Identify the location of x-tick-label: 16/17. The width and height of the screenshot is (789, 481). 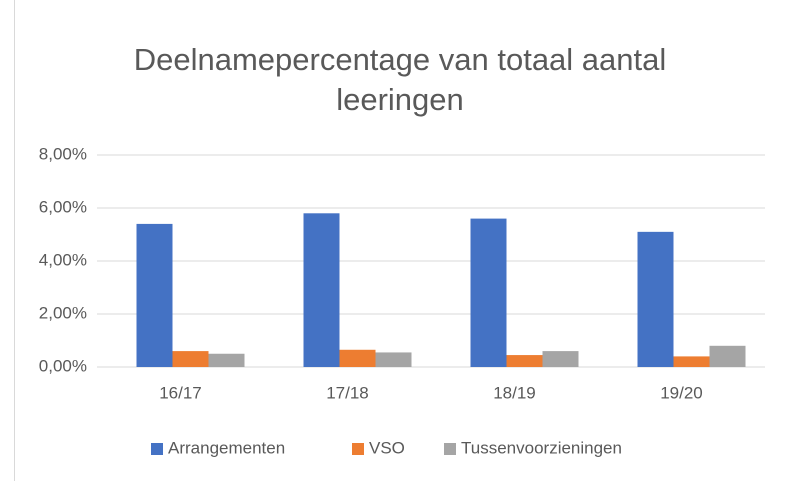
(180, 392).